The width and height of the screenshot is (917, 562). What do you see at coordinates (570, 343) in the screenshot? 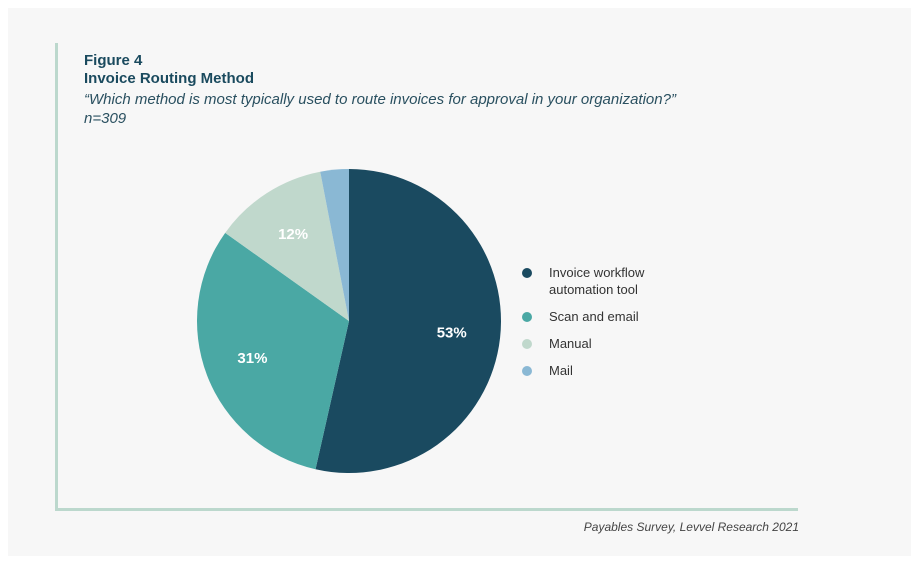
I see `legend-label: Manual` at bounding box center [570, 343].